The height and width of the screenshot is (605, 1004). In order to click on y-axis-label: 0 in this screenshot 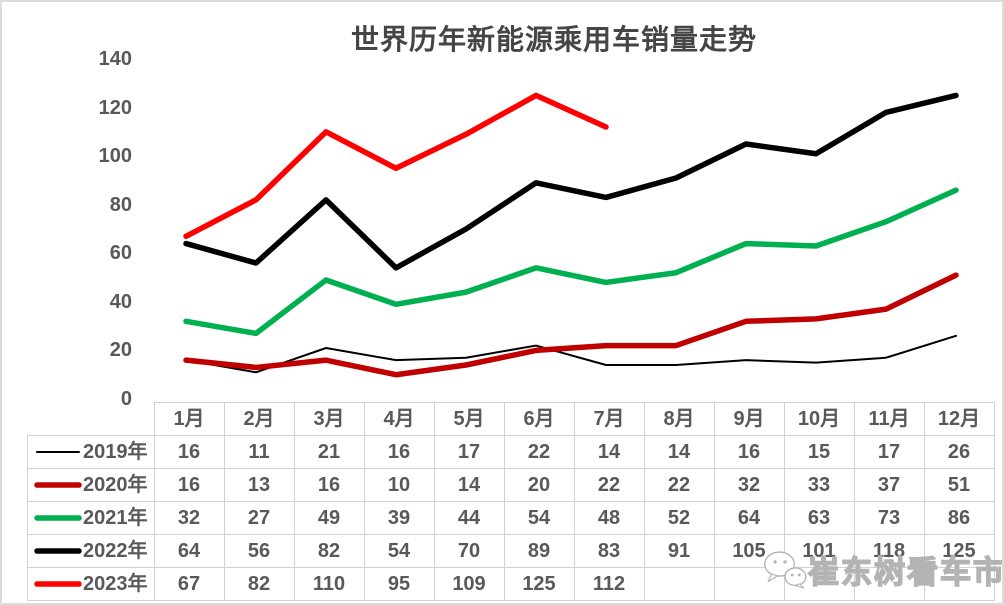, I will do `click(126, 399)`.